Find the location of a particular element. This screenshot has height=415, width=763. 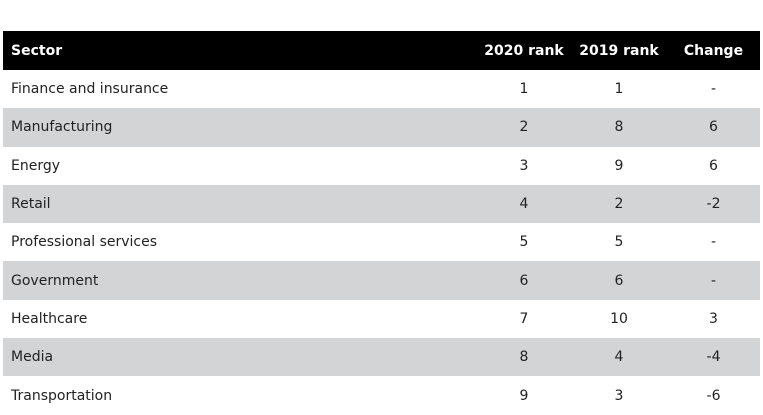

header-cell: Change is located at coordinates (713, 50).